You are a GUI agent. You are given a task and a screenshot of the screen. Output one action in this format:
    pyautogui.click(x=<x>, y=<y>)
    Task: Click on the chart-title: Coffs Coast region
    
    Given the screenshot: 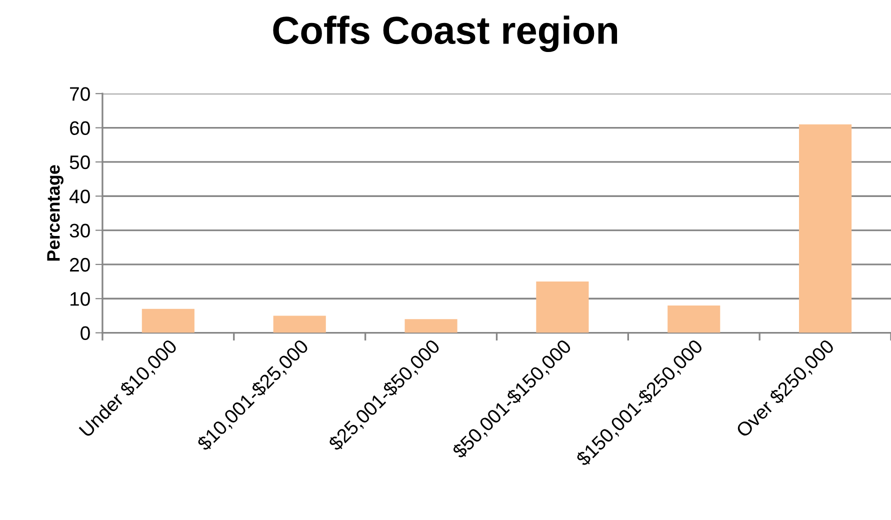 What is the action you would take?
    pyautogui.click(x=445, y=34)
    